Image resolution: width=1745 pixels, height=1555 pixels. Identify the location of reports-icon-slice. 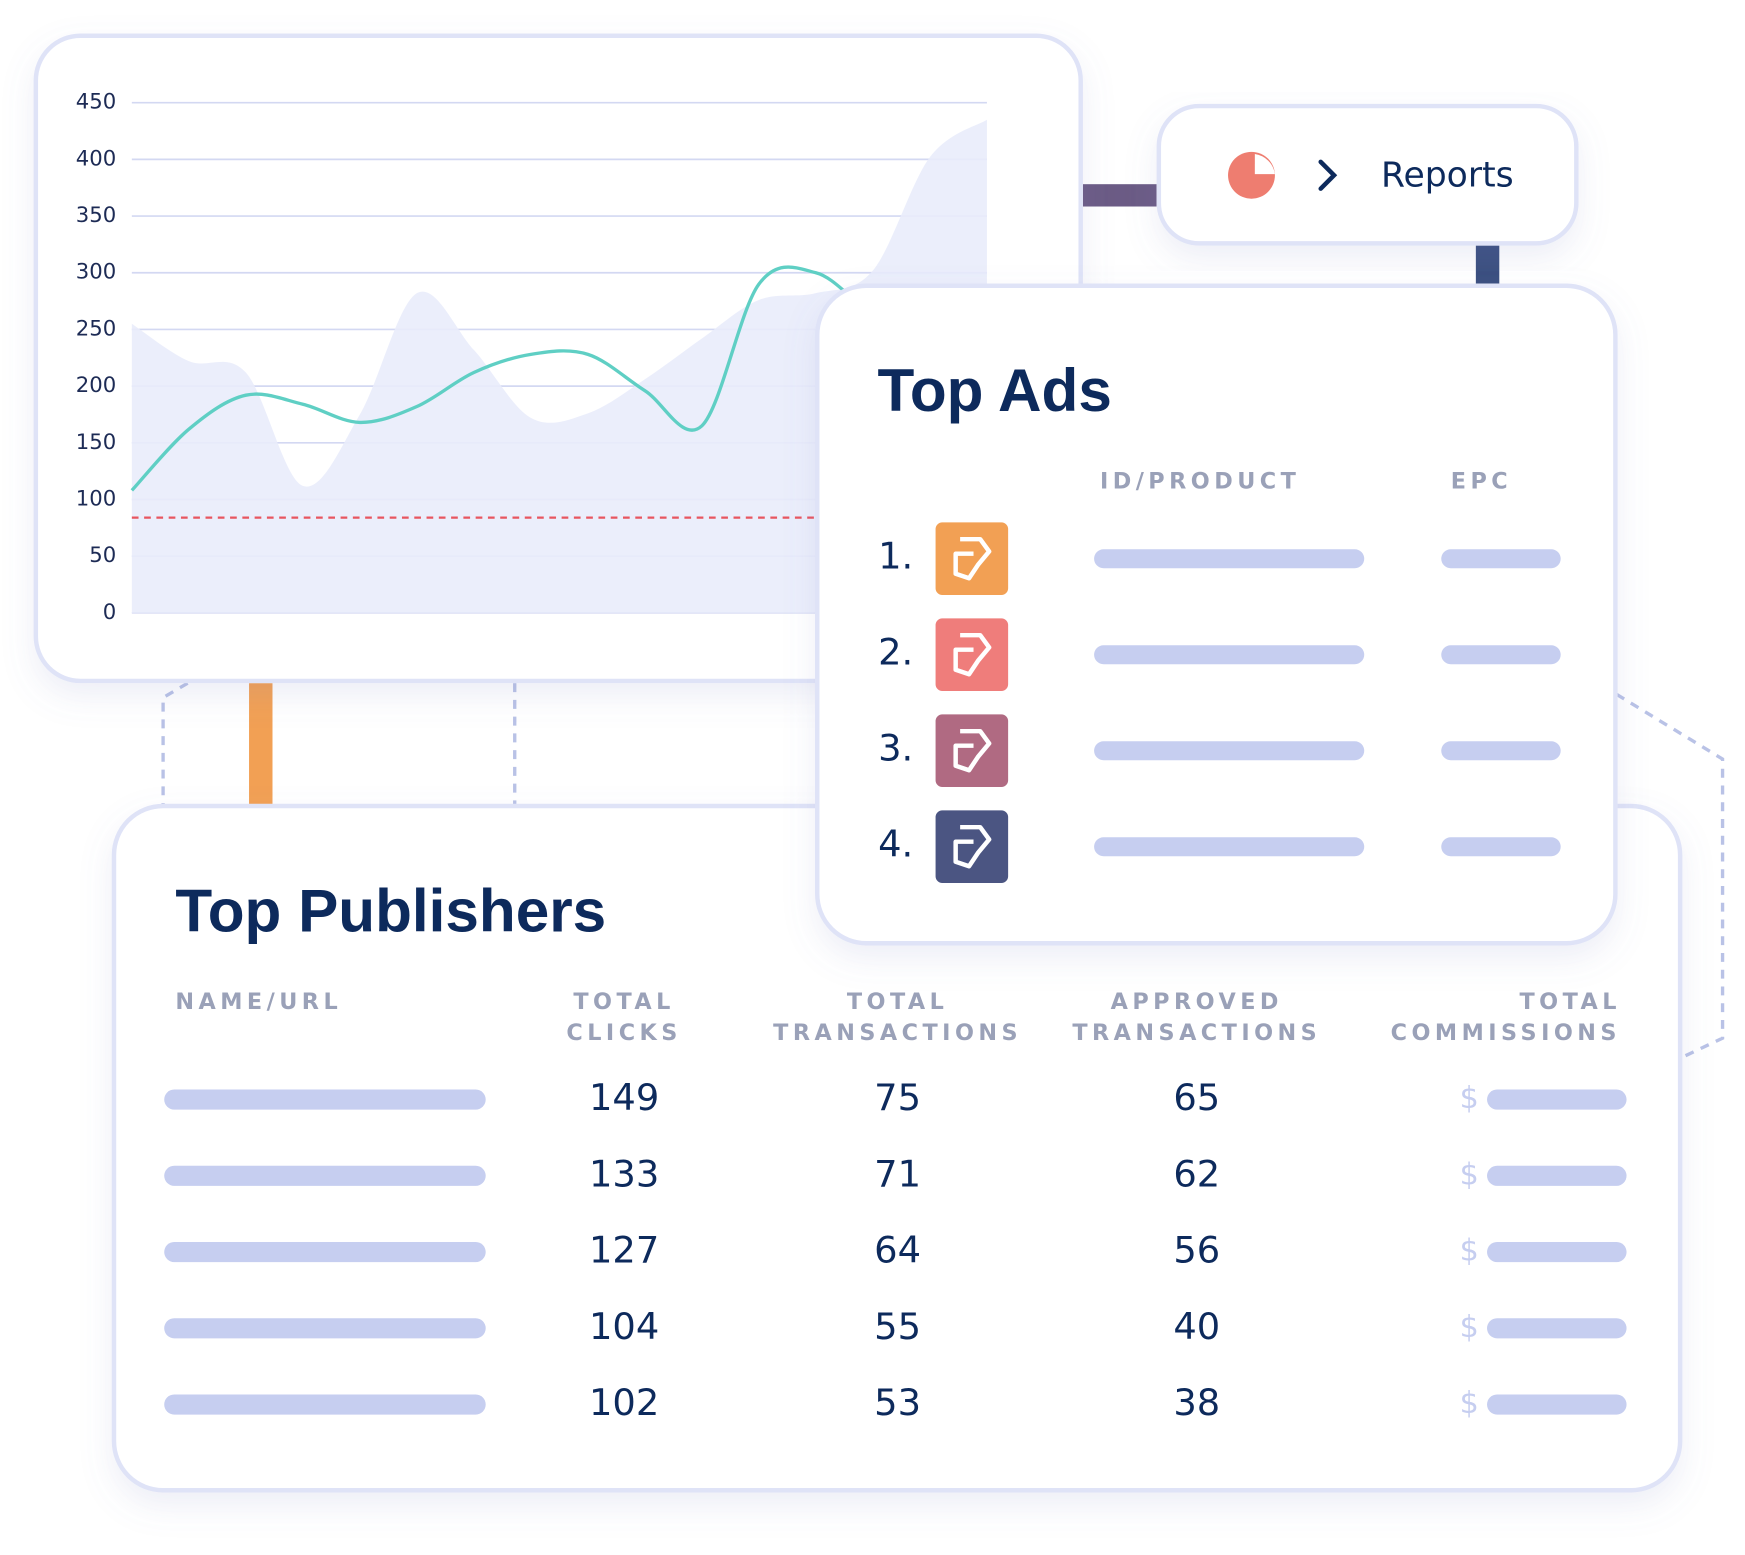
(1264, 164).